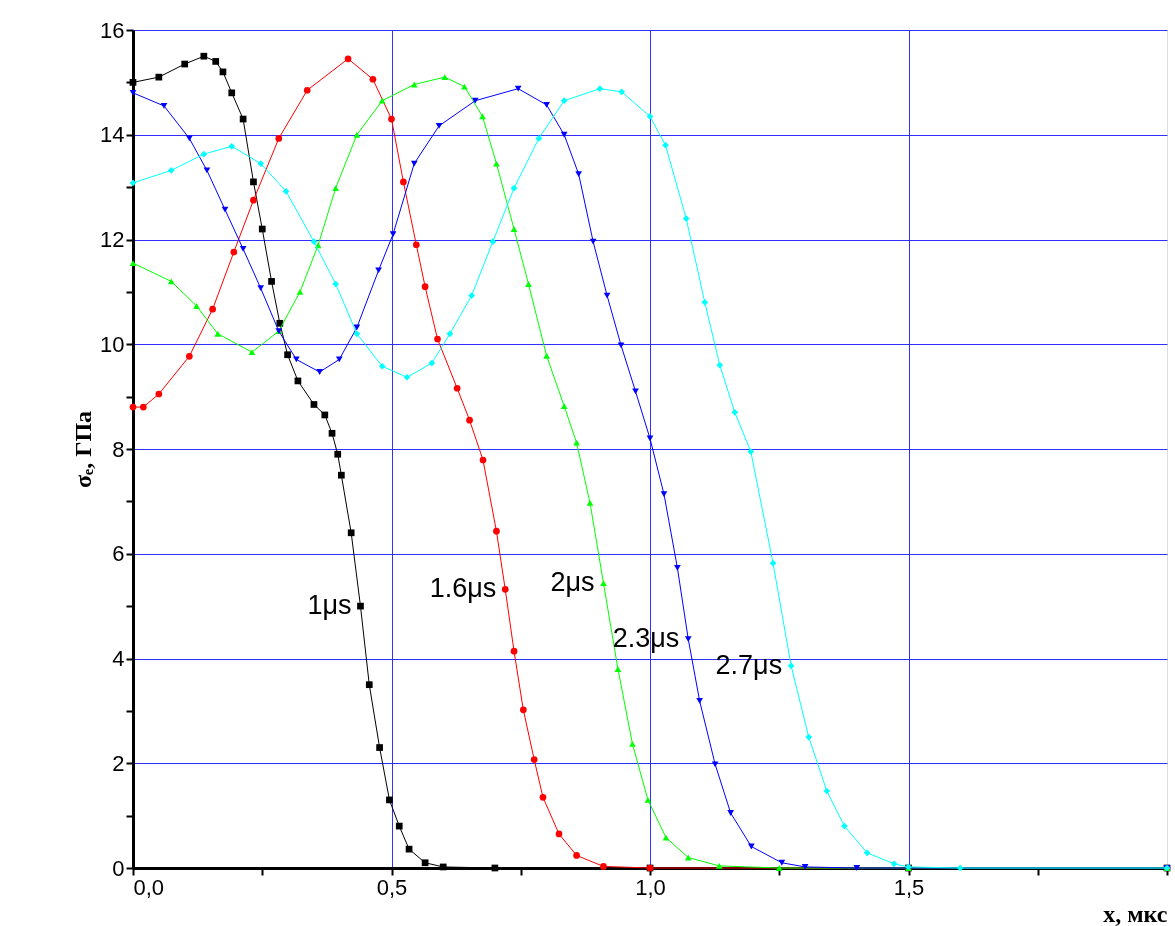 The image size is (1175, 926). I want to click on x-tick-label: 1,0, so click(650, 887).